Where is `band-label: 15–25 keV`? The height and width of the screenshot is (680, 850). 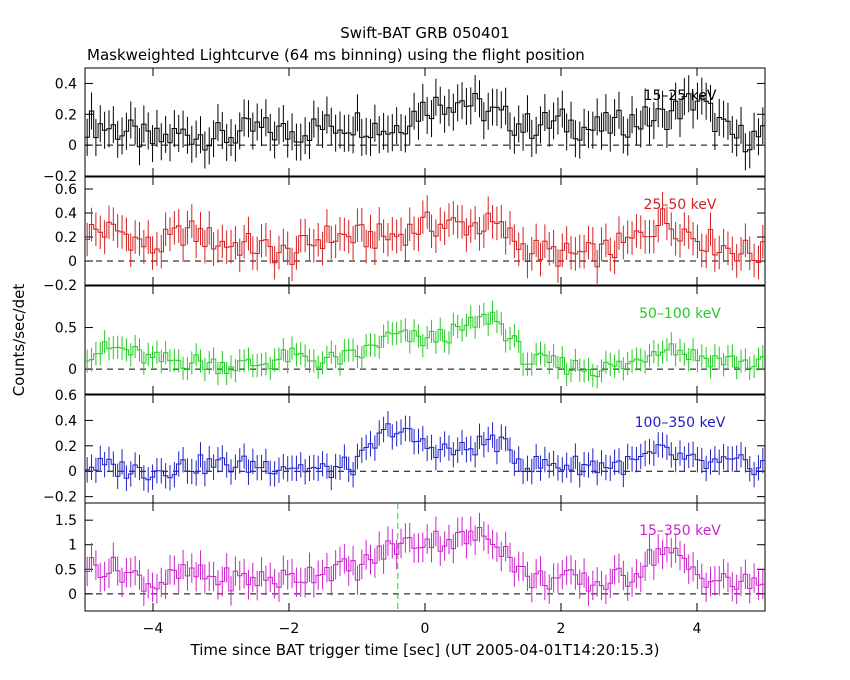 band-label: 15–25 keV is located at coordinates (680, 96).